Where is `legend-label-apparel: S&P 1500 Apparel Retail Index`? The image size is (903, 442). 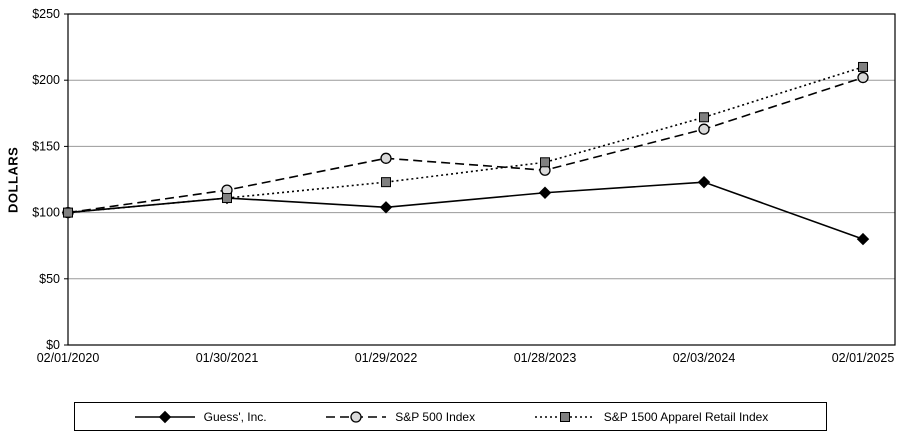 legend-label-apparel: S&P 1500 Apparel Retail Index is located at coordinates (686, 416).